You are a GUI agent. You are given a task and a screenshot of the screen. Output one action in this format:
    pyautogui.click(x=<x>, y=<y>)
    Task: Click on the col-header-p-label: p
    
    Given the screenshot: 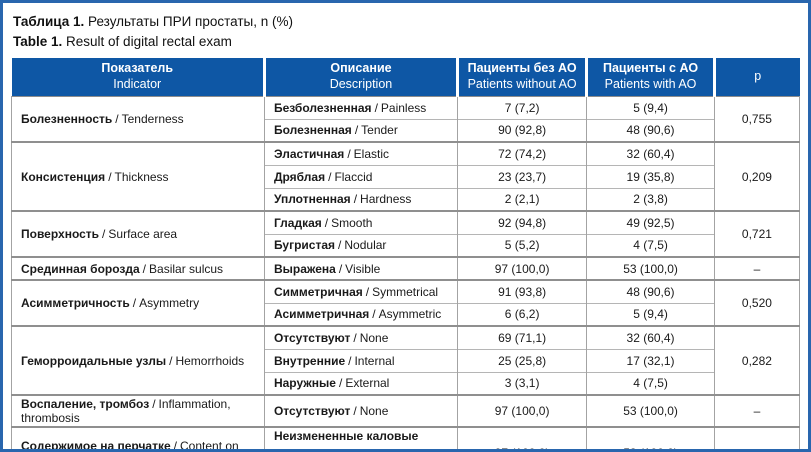 What is the action you would take?
    pyautogui.click(x=758, y=76)
    